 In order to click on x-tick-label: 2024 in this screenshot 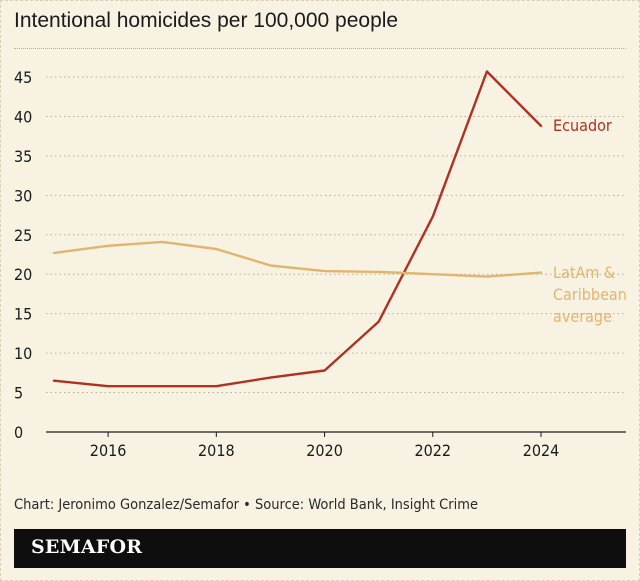, I will do `click(541, 450)`.